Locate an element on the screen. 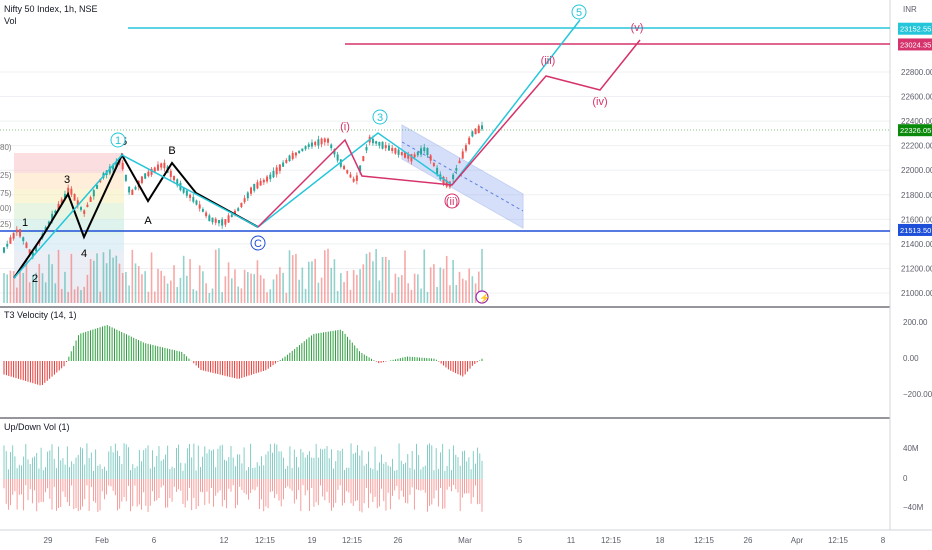 The image size is (932, 550). t3-tick-label: −200.00 is located at coordinates (917, 394).